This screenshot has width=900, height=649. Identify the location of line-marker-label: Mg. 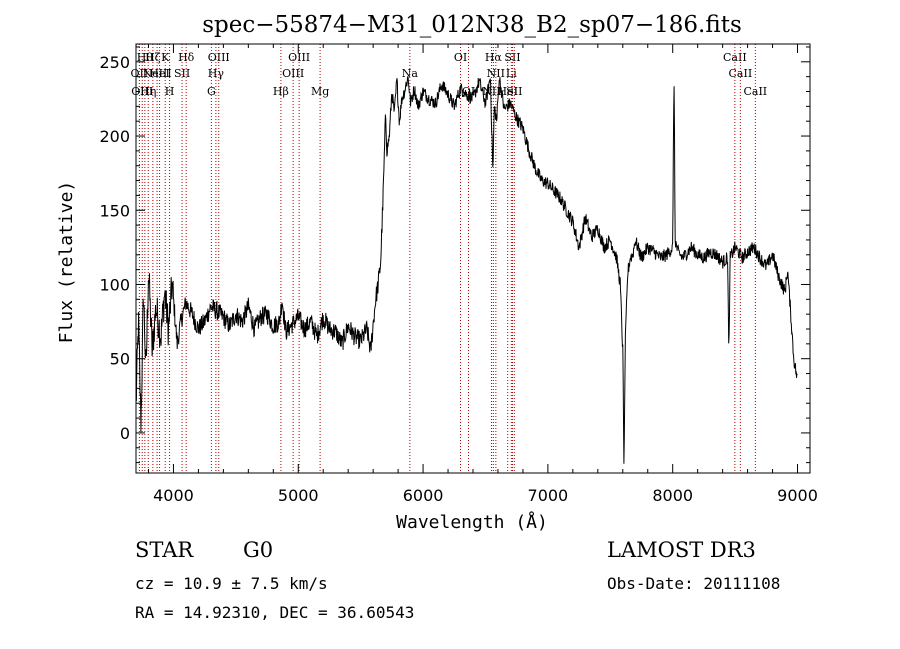
(320, 91).